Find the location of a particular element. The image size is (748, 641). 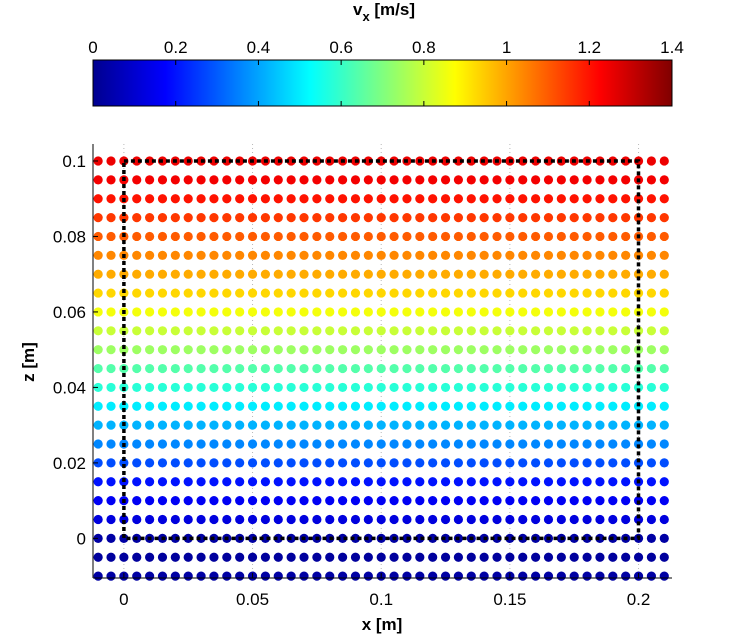

x-tick-label: 0.1 is located at coordinates (381, 599).